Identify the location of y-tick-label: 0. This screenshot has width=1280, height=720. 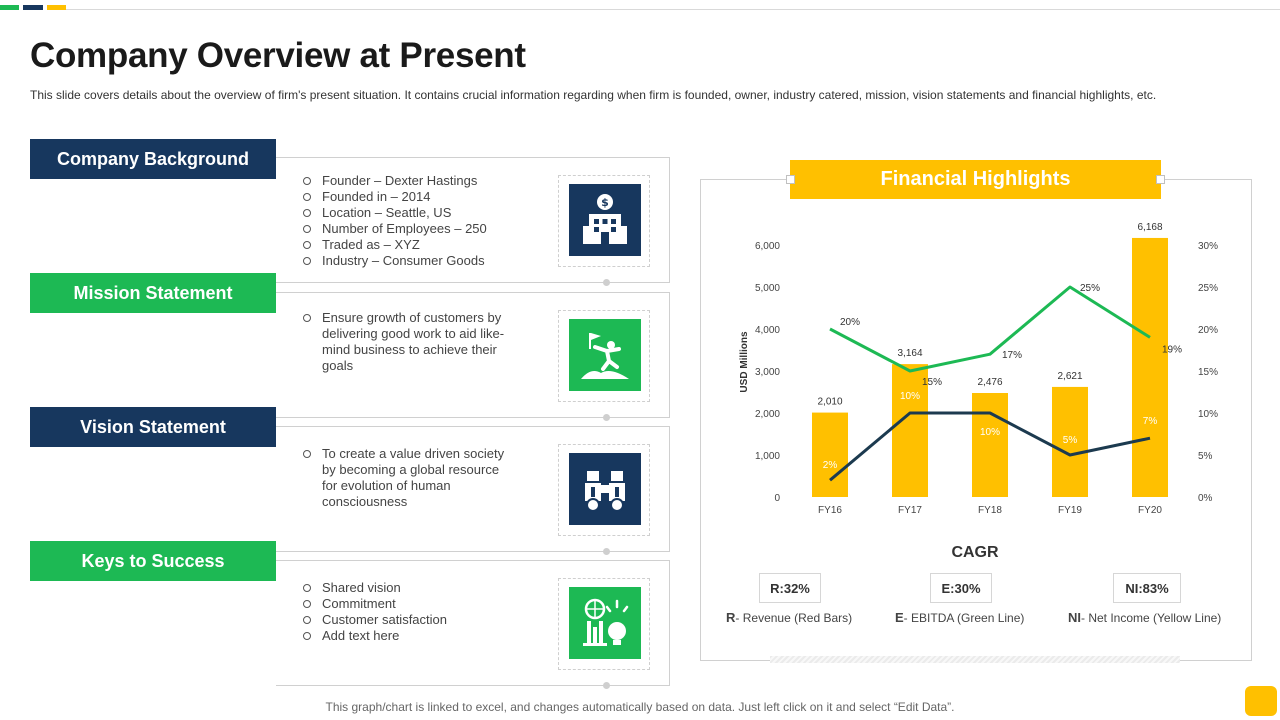
(777, 498).